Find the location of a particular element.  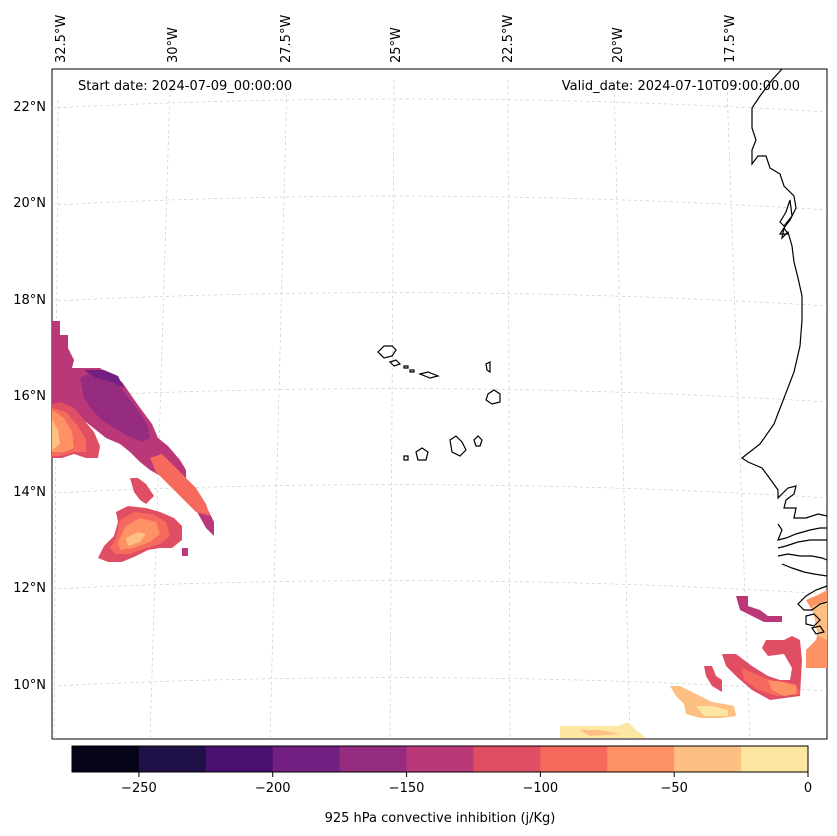

colorbar-tick-label: −200 is located at coordinates (273, 788).